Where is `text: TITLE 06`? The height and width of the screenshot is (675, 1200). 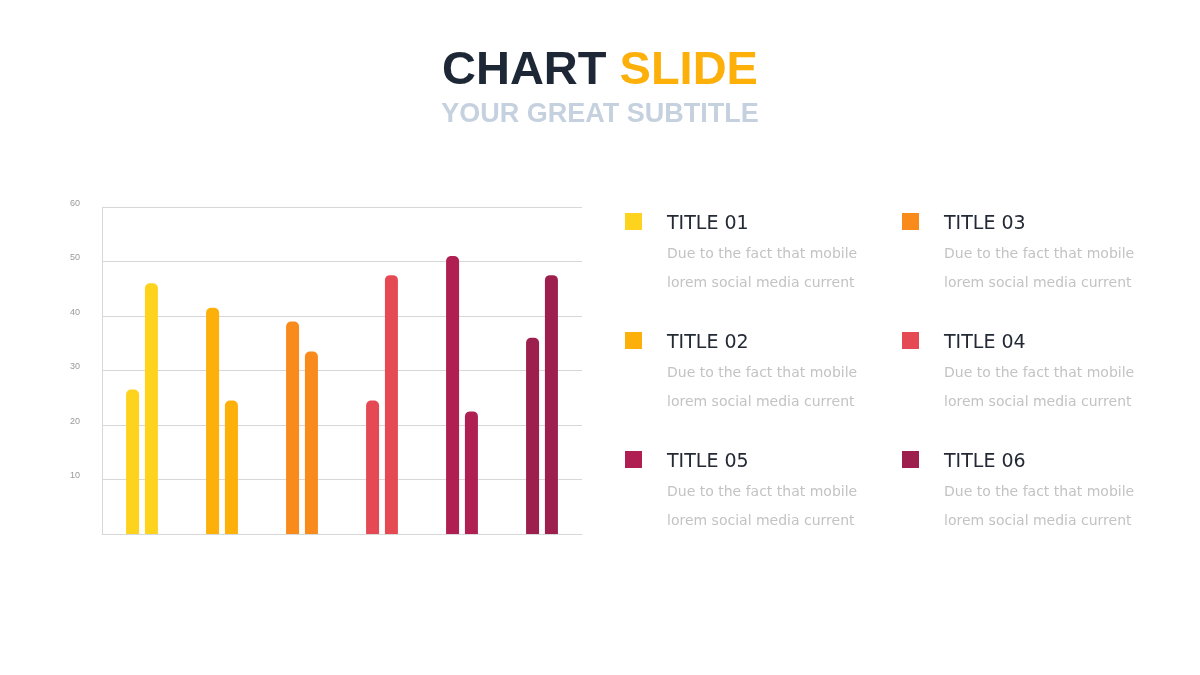 text: TITLE 06 is located at coordinates (985, 460).